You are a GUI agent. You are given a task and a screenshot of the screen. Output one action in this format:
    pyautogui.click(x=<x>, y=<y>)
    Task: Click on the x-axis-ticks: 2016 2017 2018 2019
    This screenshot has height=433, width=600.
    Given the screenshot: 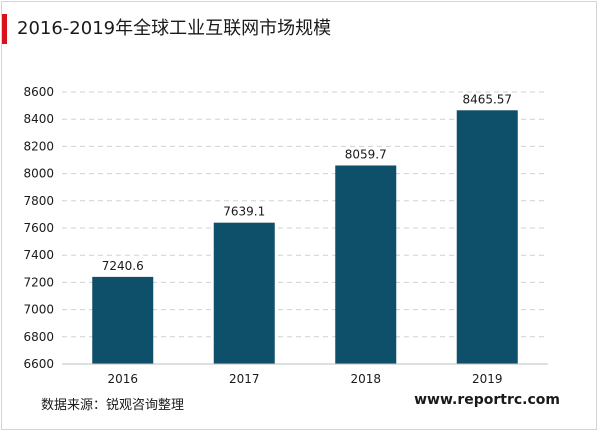 What is the action you would take?
    pyautogui.click(x=304, y=379)
    